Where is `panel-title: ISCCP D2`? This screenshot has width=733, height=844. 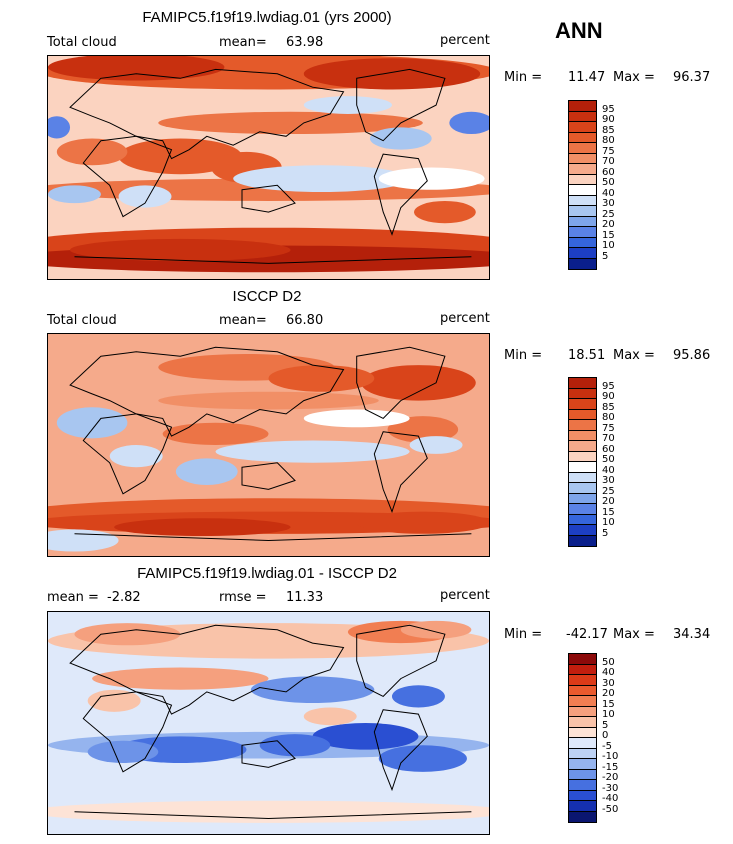 panel-title: ISCCP D2 is located at coordinates (267, 296).